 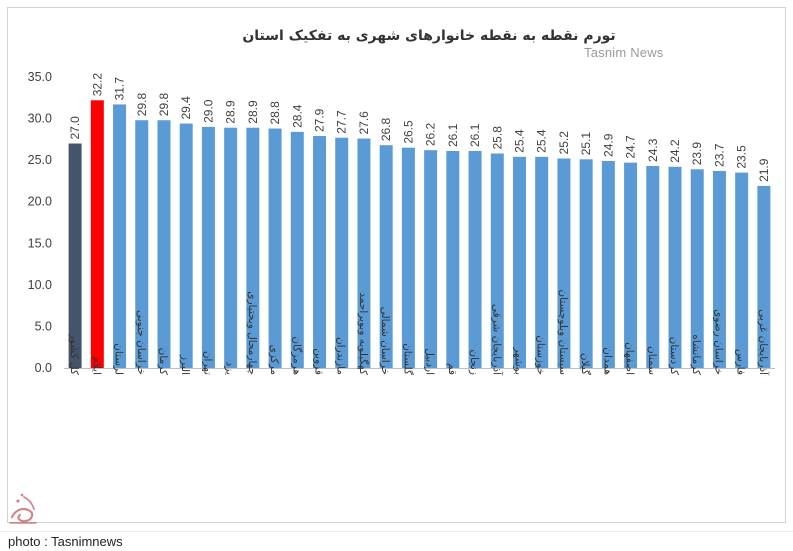 I want to click on y-tick-label: 35.0, so click(x=40, y=77).